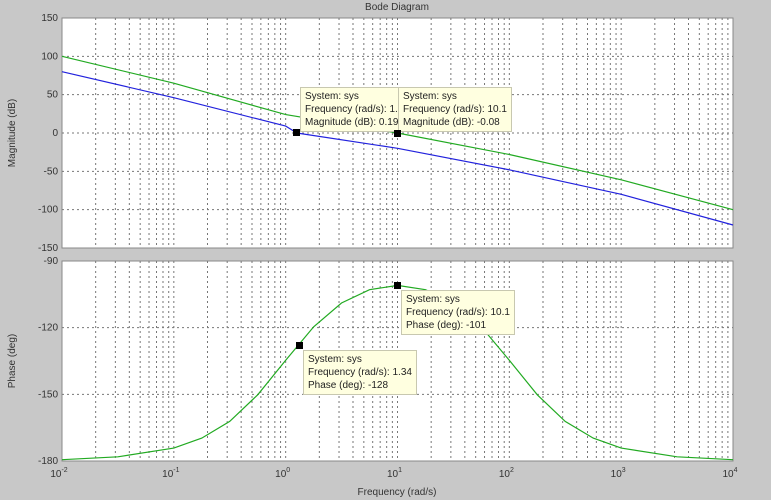 This screenshot has width=771, height=500. What do you see at coordinates (53, 95) in the screenshot?
I see `y-tick-label: 50` at bounding box center [53, 95].